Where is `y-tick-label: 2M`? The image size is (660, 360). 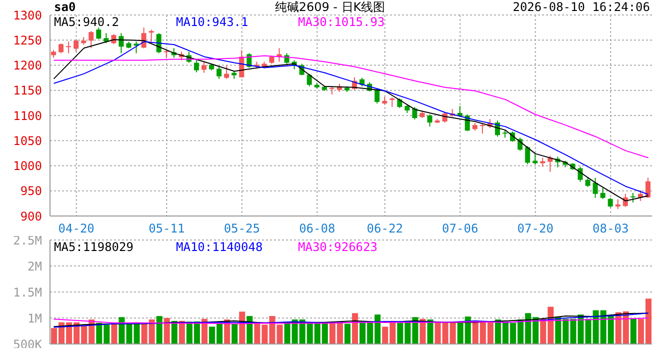 y-tick-label: 2M is located at coordinates (35, 266).